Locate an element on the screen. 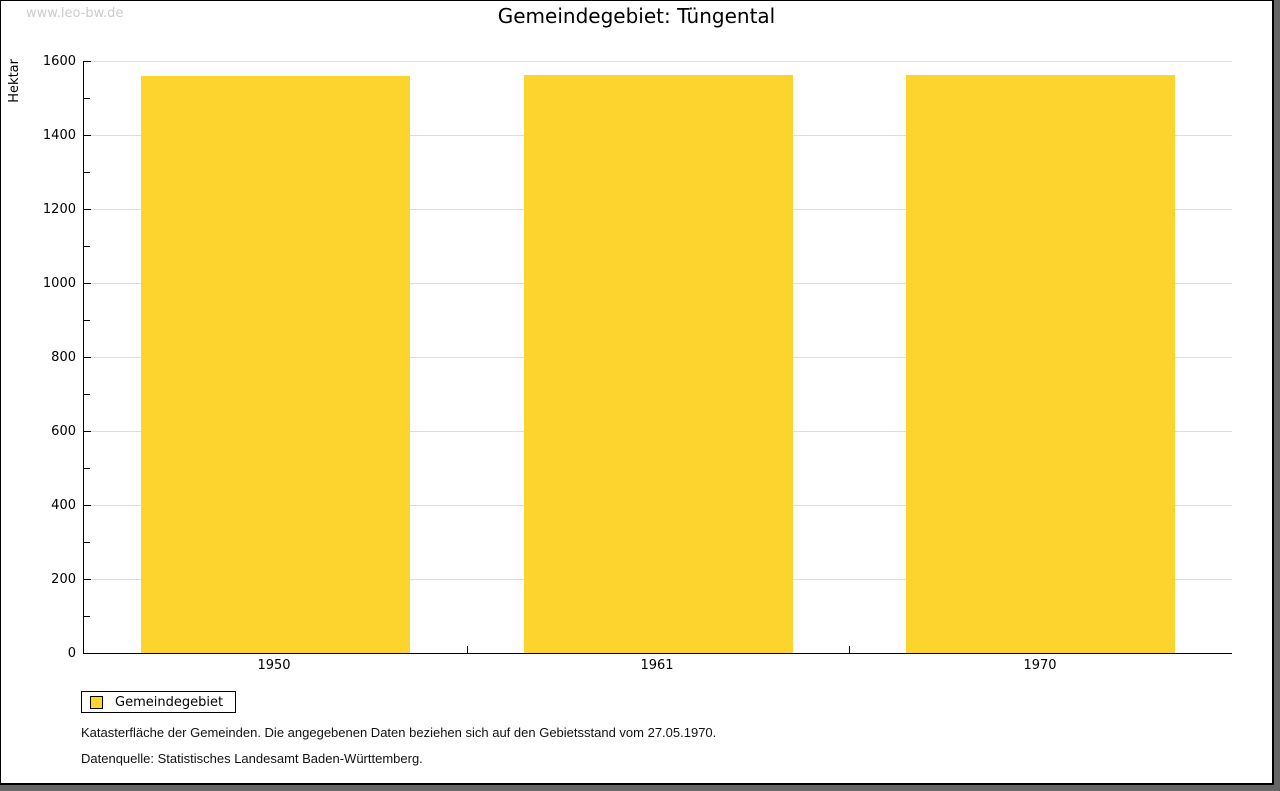  y-tick-label: 1200 is located at coordinates (59, 209).